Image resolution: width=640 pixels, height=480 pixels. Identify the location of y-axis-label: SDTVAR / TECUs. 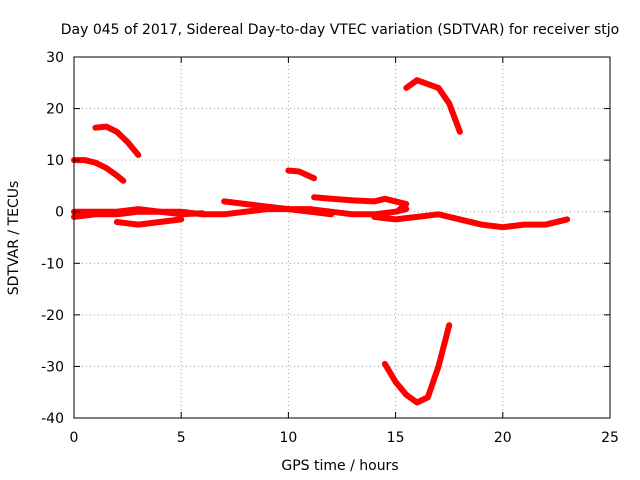
(14, 238).